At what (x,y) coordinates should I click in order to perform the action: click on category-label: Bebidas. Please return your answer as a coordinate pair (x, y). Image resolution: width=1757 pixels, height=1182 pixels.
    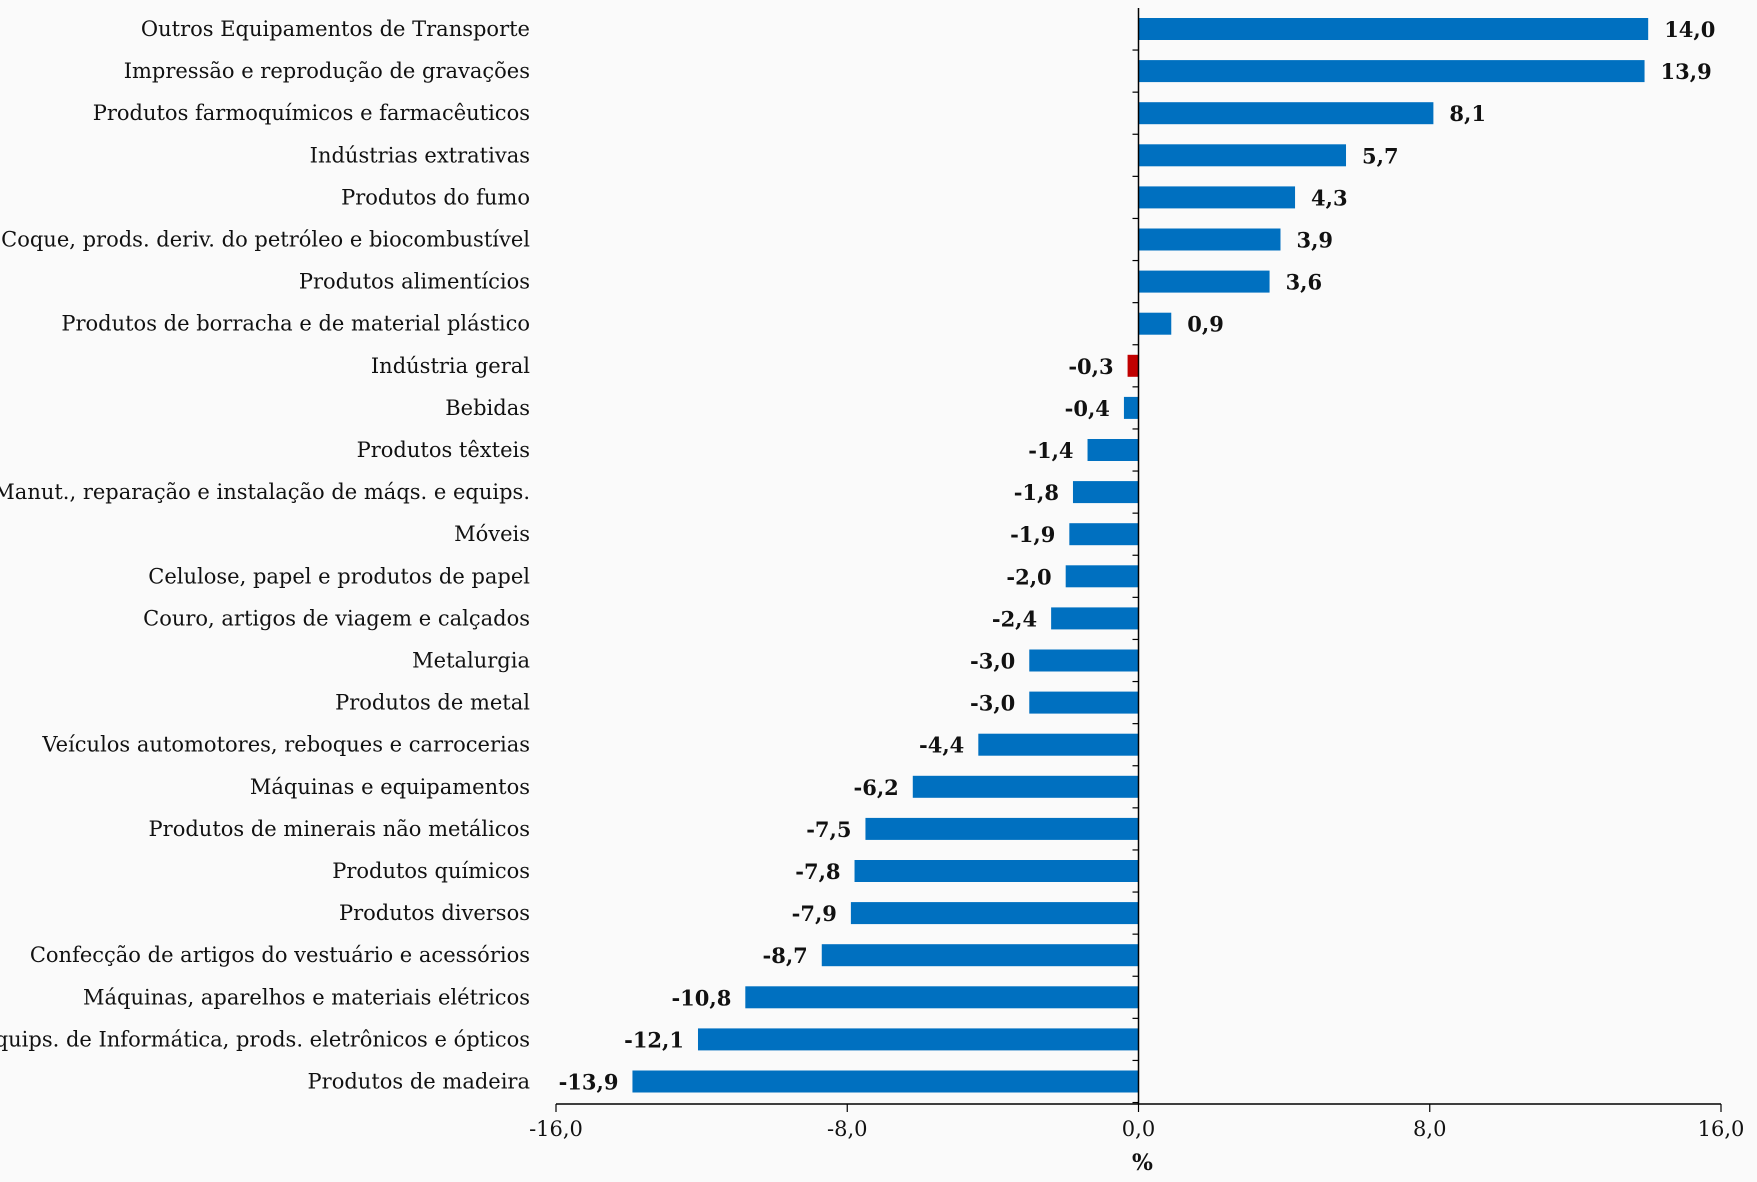
    Looking at the image, I should click on (487, 408).